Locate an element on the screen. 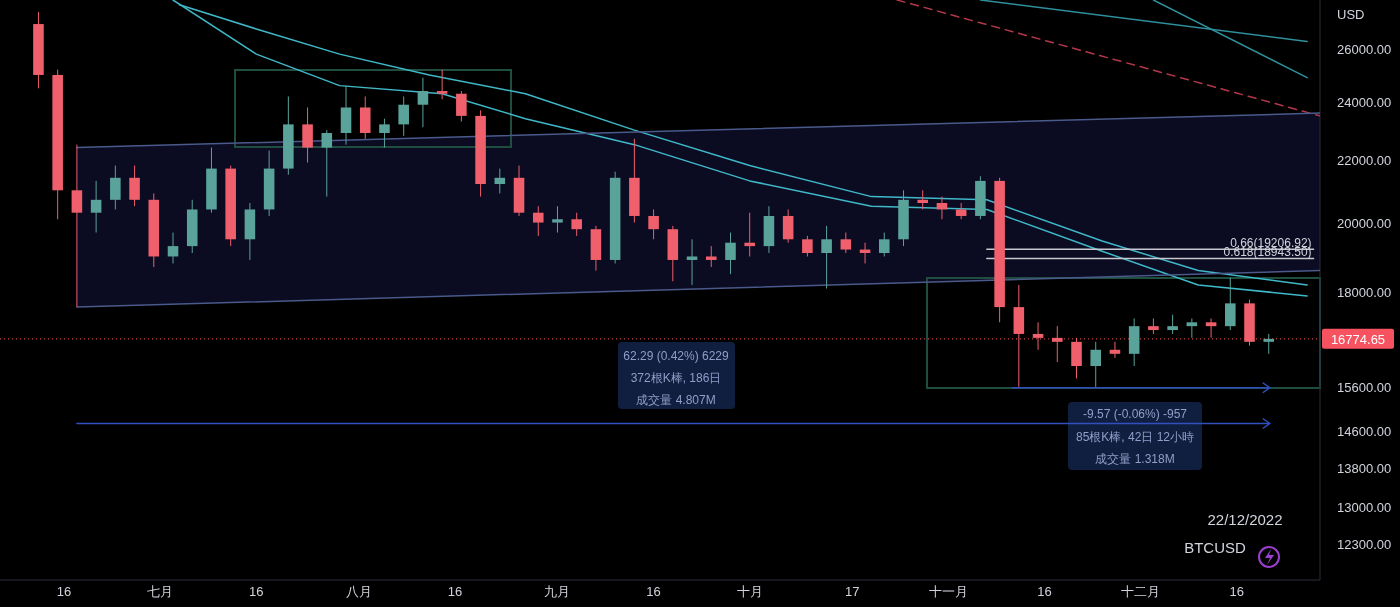  y-tick-label: 13800.00 is located at coordinates (1364, 468).